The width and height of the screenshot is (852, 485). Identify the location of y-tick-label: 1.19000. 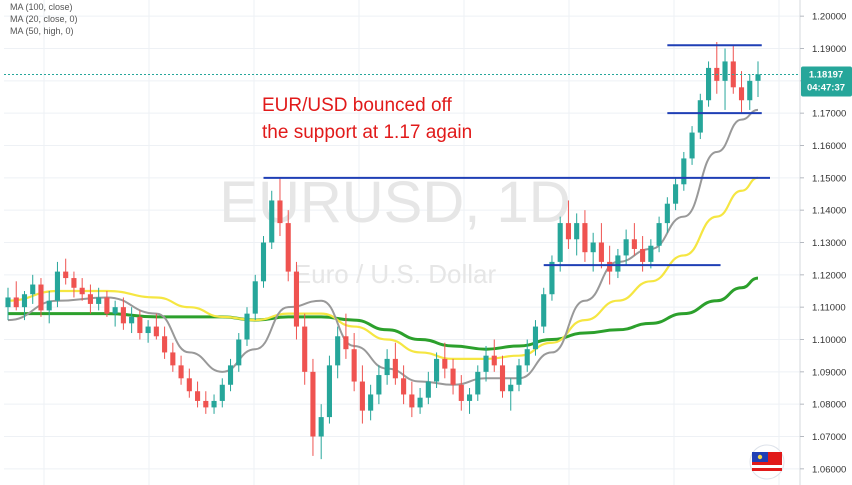
(829, 49).